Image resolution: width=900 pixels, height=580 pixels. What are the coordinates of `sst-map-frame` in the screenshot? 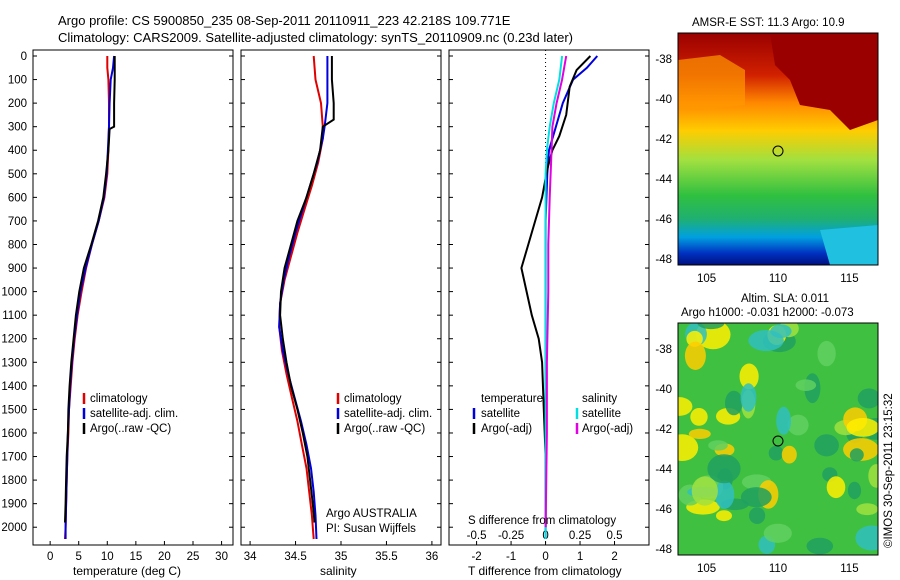 It's located at (778, 149).